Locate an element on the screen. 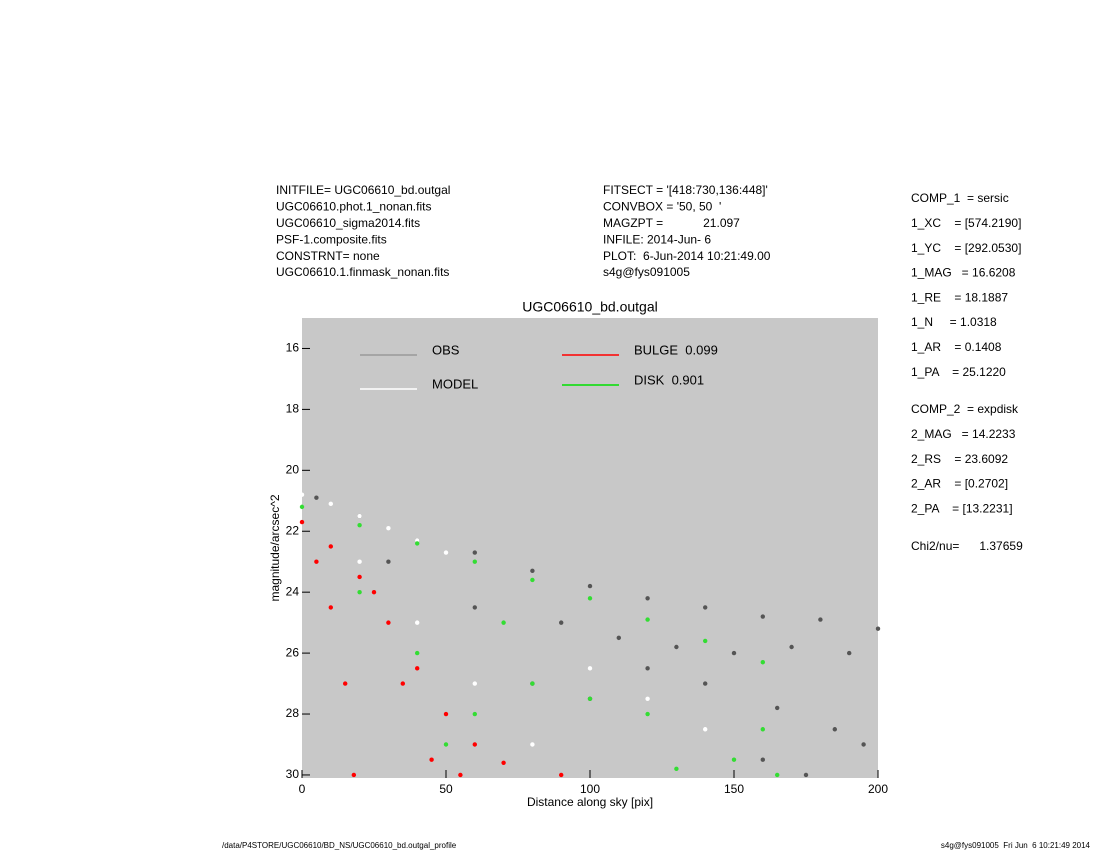 Image resolution: width=1100 pixels, height=850 pixels. y-tick-label: 22 is located at coordinates (293, 530).